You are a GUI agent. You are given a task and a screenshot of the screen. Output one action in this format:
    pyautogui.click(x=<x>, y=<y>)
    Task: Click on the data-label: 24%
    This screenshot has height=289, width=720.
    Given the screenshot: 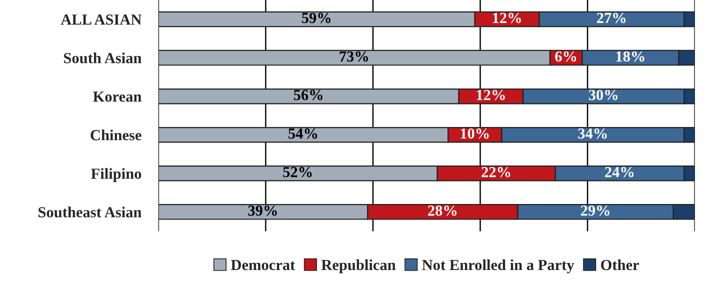 What is the action you would take?
    pyautogui.click(x=619, y=172)
    